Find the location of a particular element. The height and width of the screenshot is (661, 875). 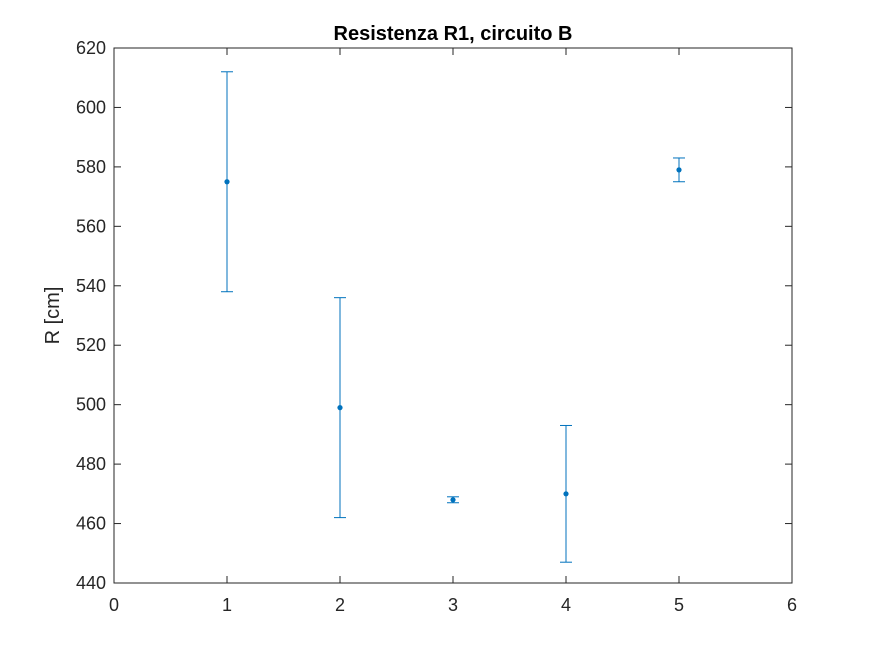

x-tick-label: 3 is located at coordinates (453, 605).